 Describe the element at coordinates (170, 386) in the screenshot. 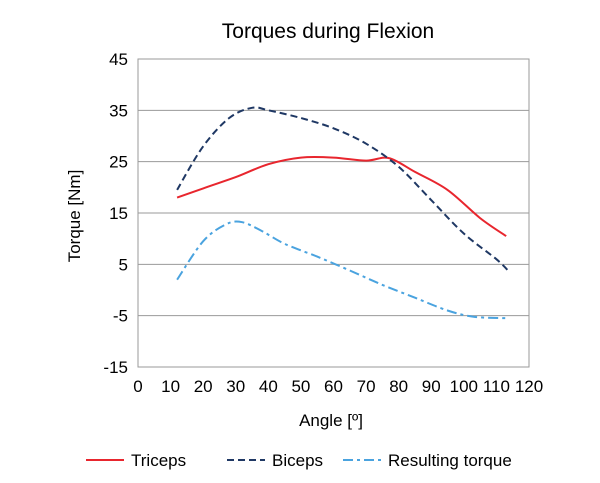

I see `x-tick-label: 10` at that location.